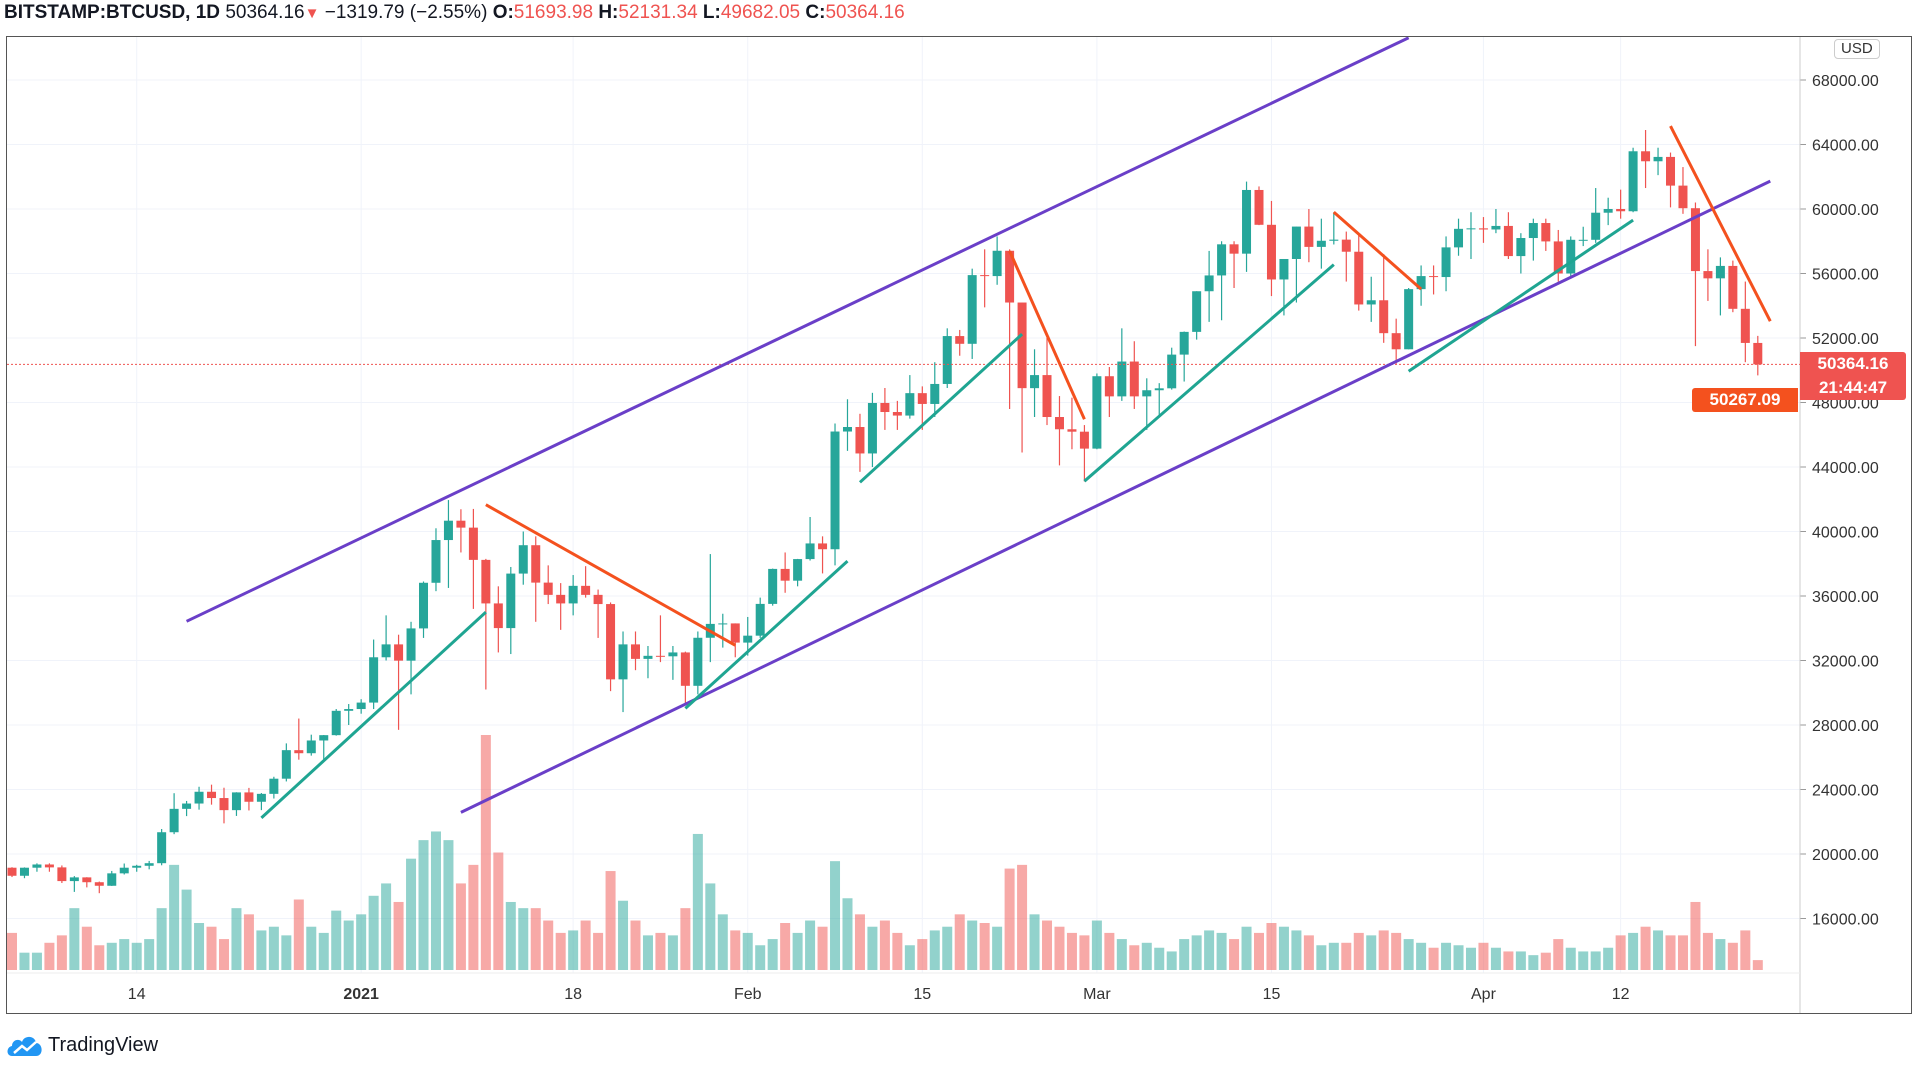 The image size is (1920, 1075). What do you see at coordinates (1853, 387) in the screenshot?
I see `bar-countdown: 21:44:47` at bounding box center [1853, 387].